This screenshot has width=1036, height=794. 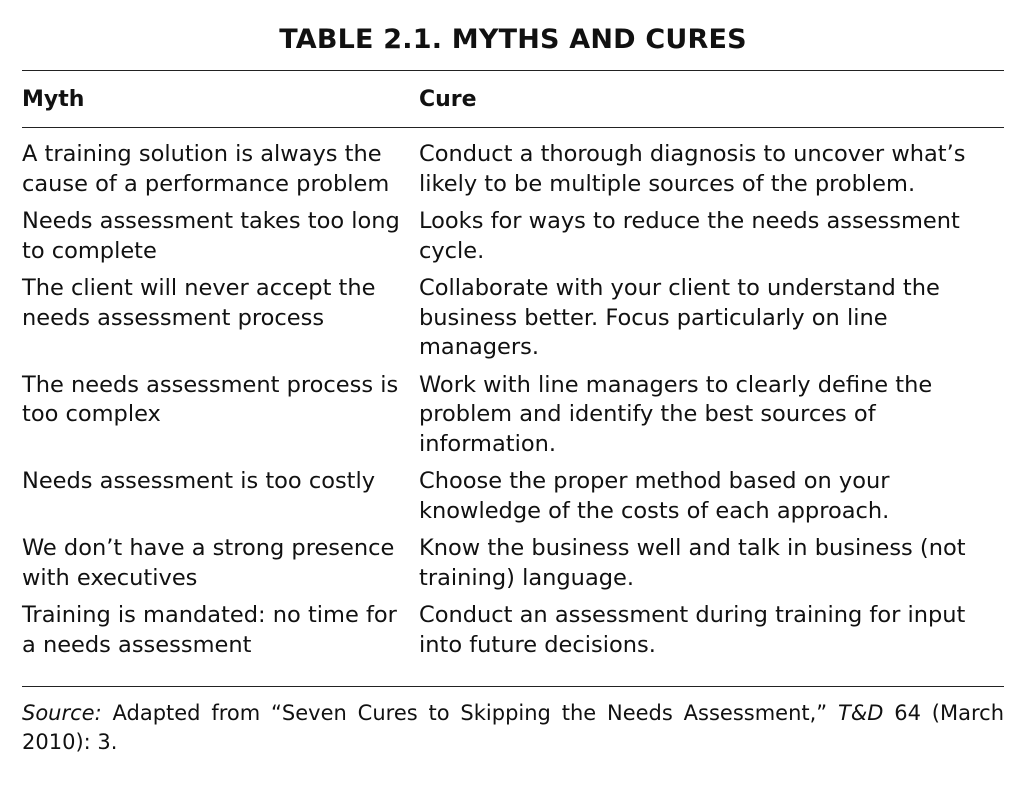 What do you see at coordinates (513, 39) in the screenshot?
I see `table-title: TABLE 2.1. MYTHS AND CURES` at bounding box center [513, 39].